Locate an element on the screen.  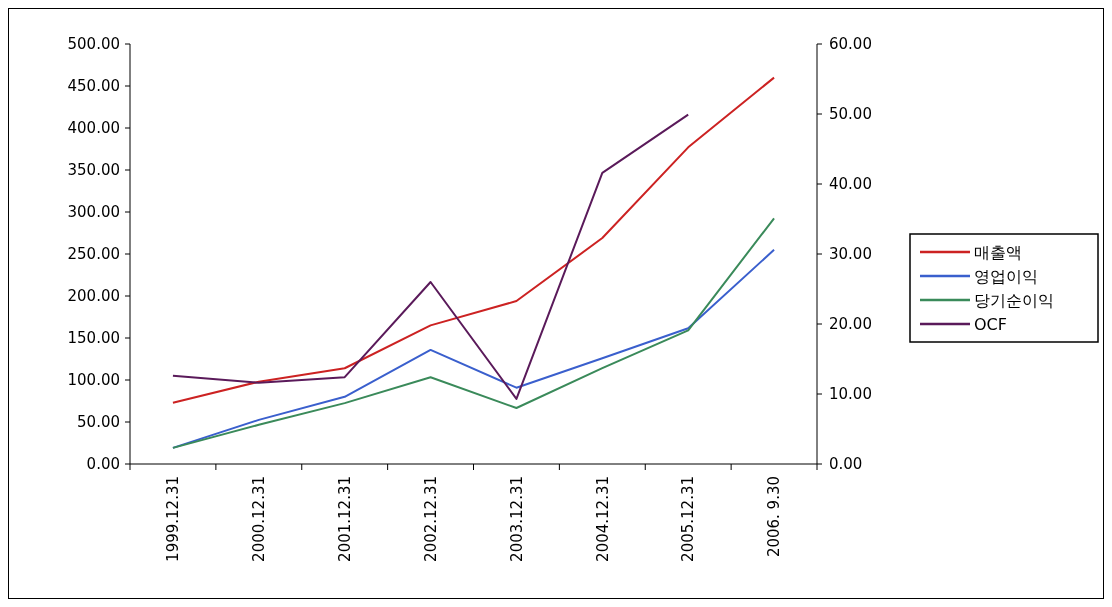
y2-tick-label: 60.00 is located at coordinates (850, 44).